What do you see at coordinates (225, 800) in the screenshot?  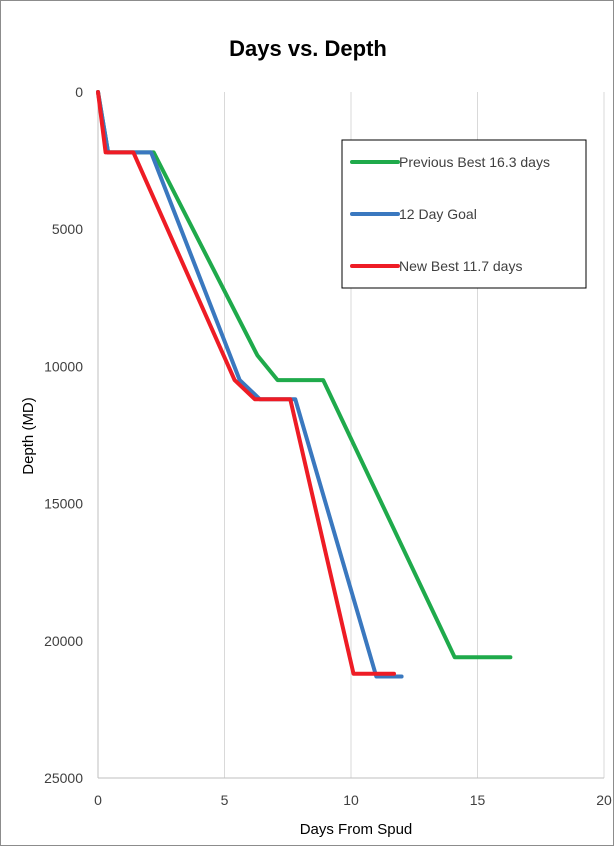 I see `x-tick-label-5: 5` at bounding box center [225, 800].